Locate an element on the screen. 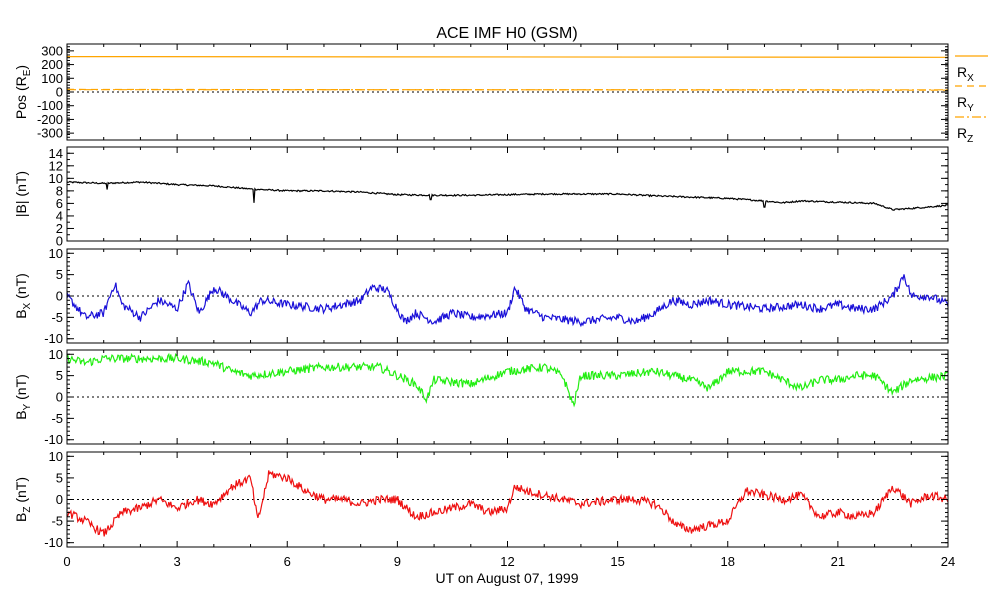  y-axis-label-bx: BX (nT) is located at coordinates (23, 296).